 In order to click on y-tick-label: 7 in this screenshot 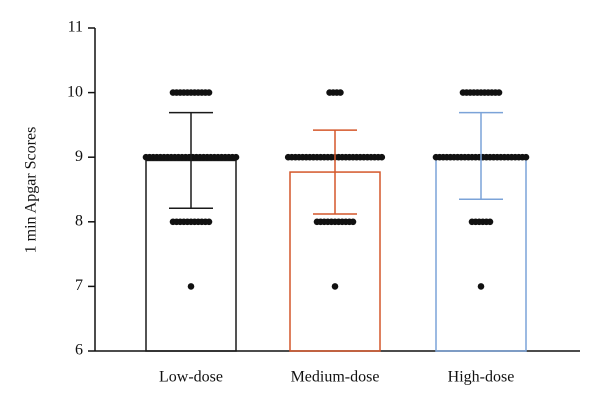, I will do `click(79, 285)`.